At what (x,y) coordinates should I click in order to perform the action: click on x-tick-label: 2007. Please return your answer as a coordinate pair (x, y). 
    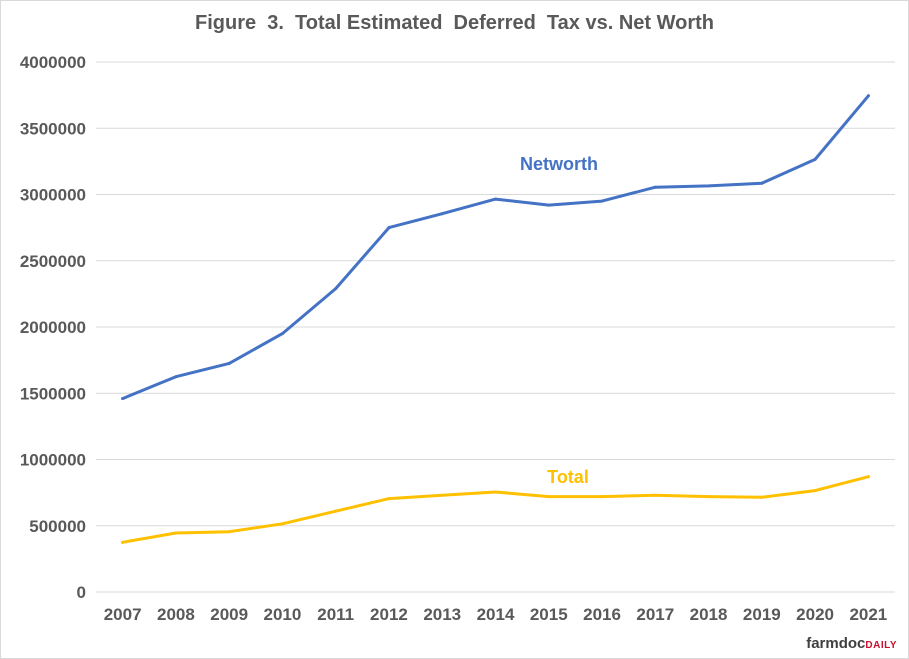
    Looking at the image, I should click on (123, 614).